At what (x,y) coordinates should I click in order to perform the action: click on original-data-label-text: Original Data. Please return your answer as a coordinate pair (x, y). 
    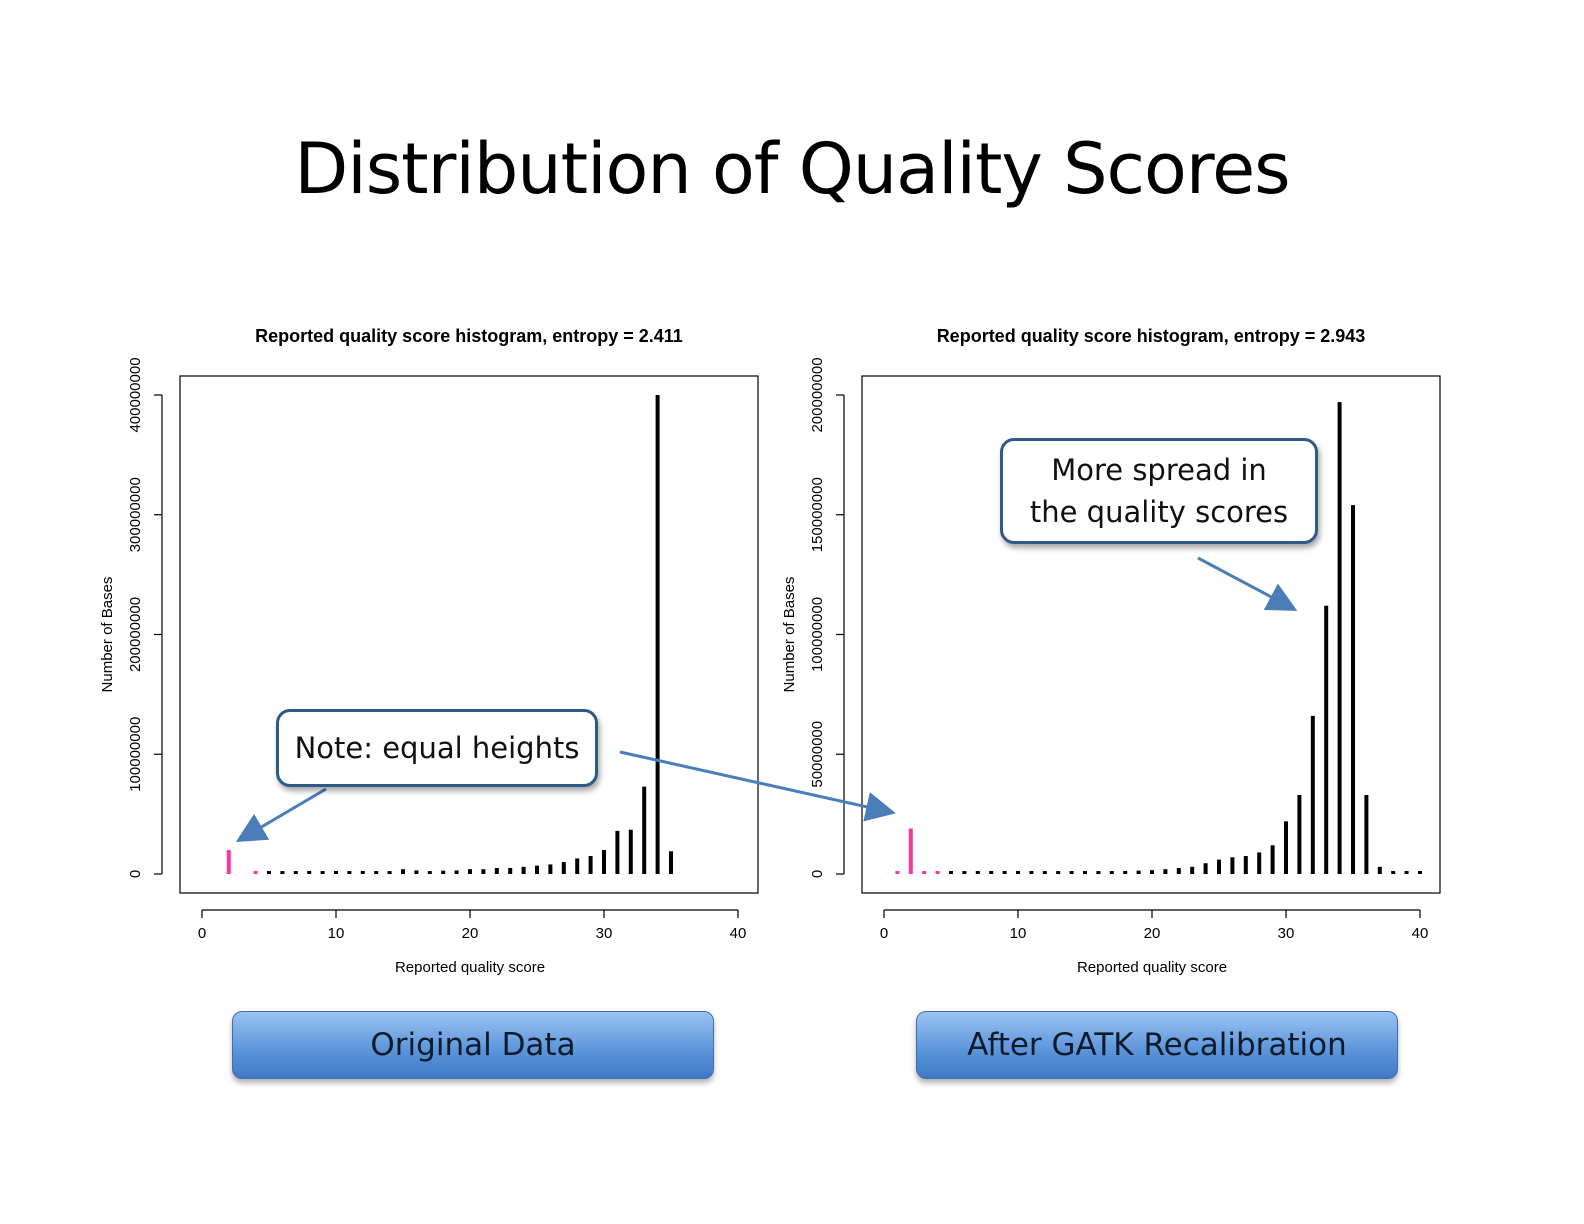
    Looking at the image, I should click on (473, 1045).